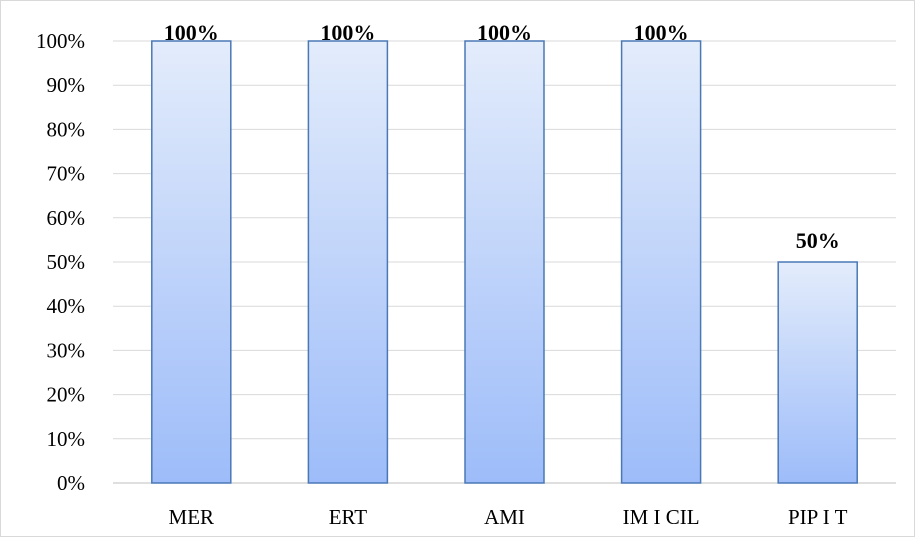 The width and height of the screenshot is (915, 538). Describe the element at coordinates (66, 350) in the screenshot. I see `y-tick-label: 30%` at that location.